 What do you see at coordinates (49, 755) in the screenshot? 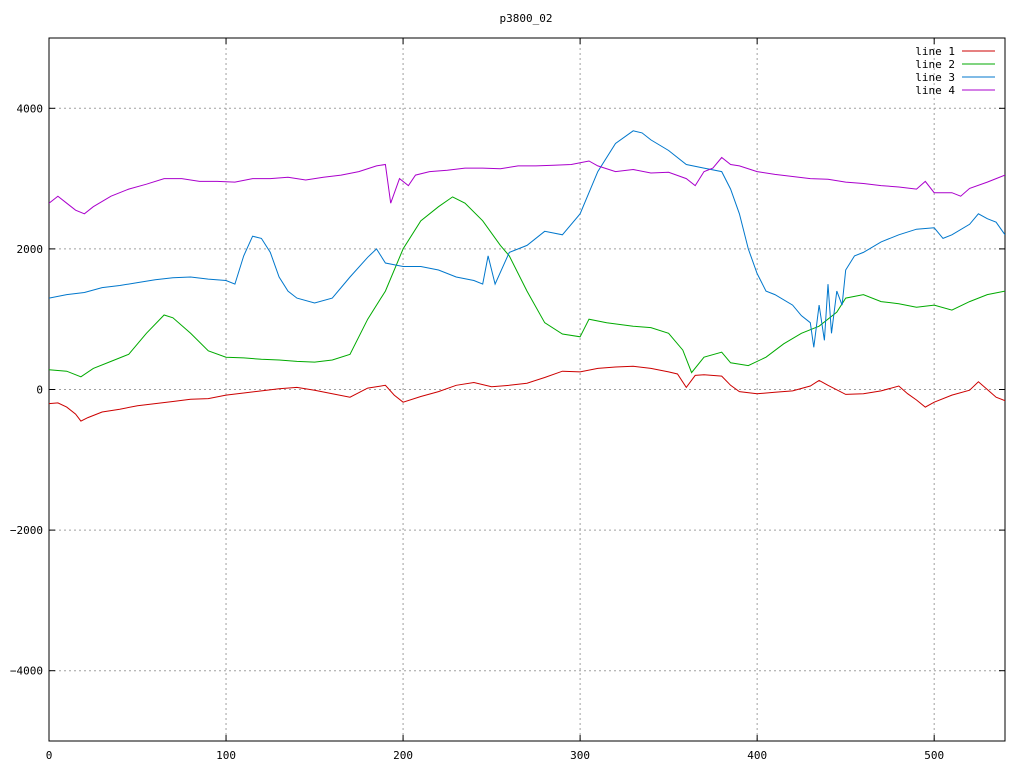
I see `x-tick-label: 0` at bounding box center [49, 755].